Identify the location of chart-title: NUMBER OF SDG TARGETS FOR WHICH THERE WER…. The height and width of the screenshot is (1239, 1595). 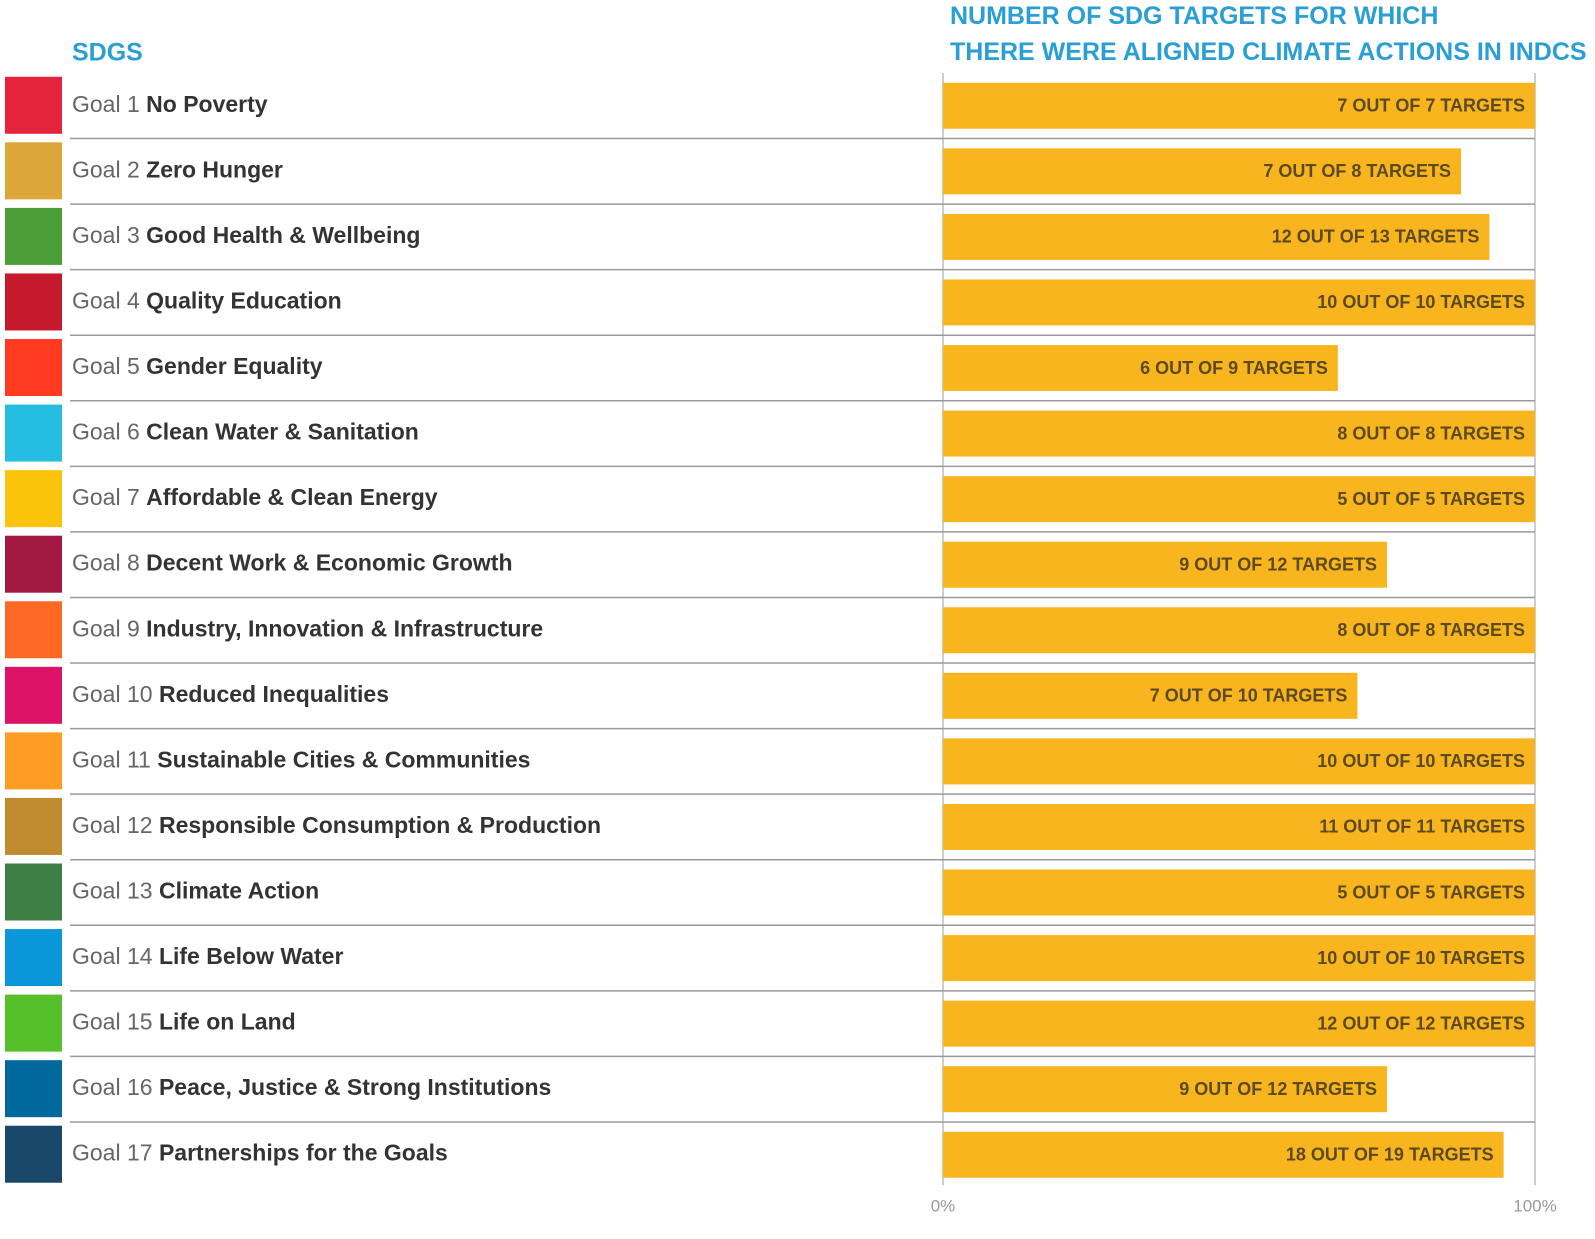
(1268, 34).